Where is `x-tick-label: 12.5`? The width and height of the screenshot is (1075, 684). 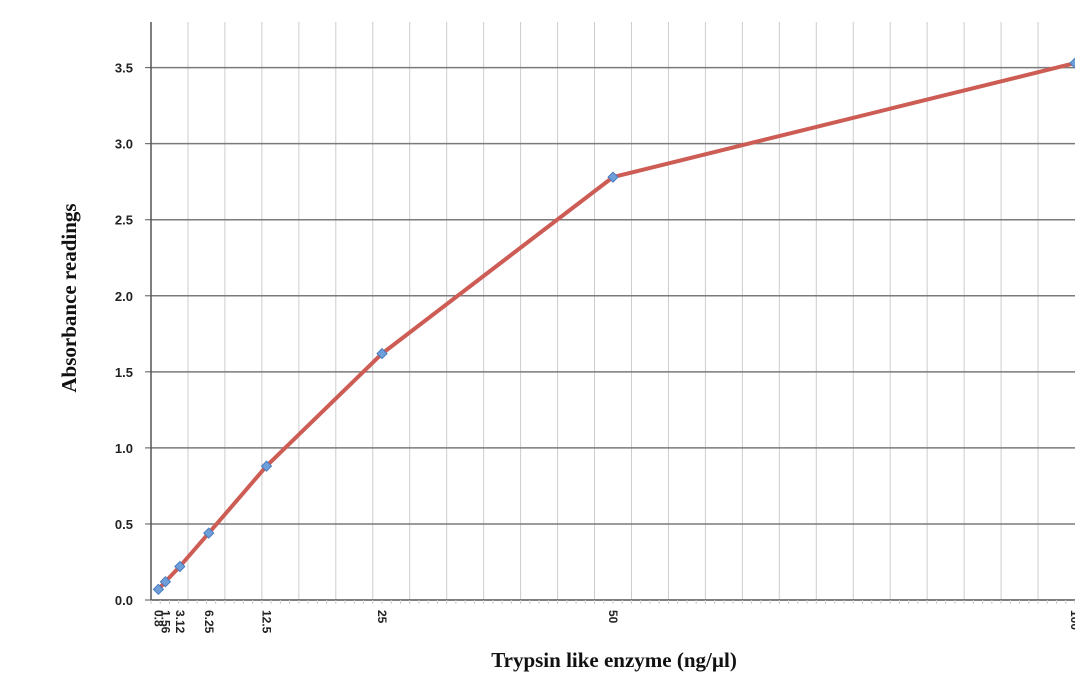
x-tick-label: 12.5 is located at coordinates (267, 622).